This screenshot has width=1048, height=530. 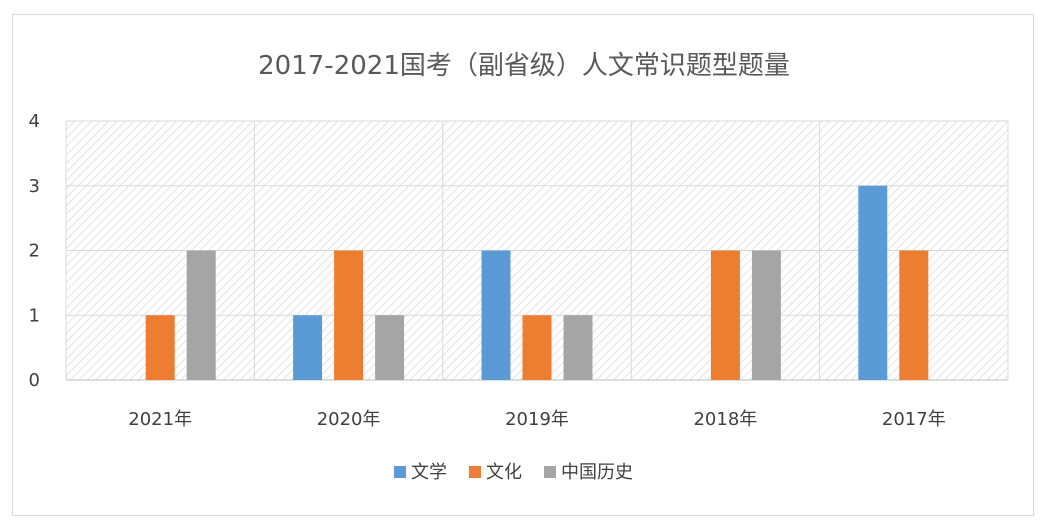 I want to click on legend: 文学 文化 中国历史, so click(x=513, y=472).